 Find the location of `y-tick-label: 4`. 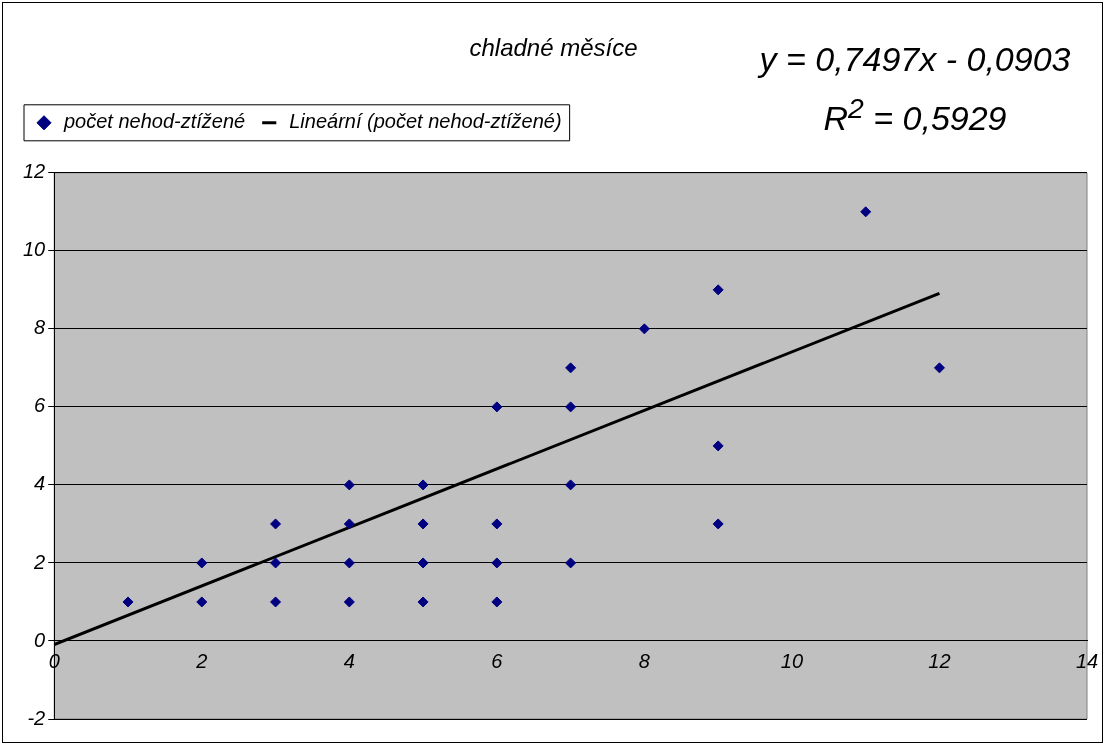

y-tick-label: 4 is located at coordinates (40, 483).